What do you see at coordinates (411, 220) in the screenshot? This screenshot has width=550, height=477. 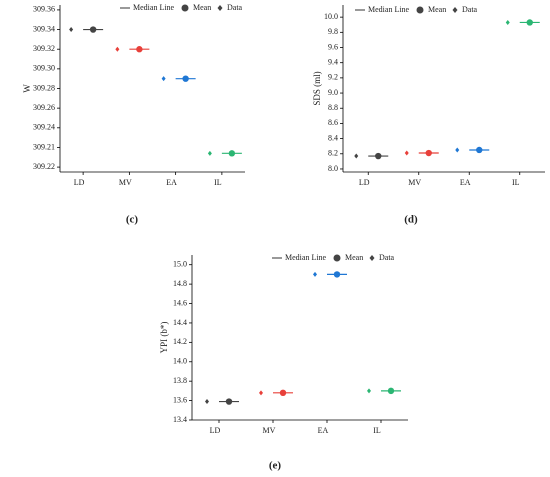 I see `panel-label: (d)` at bounding box center [411, 220].